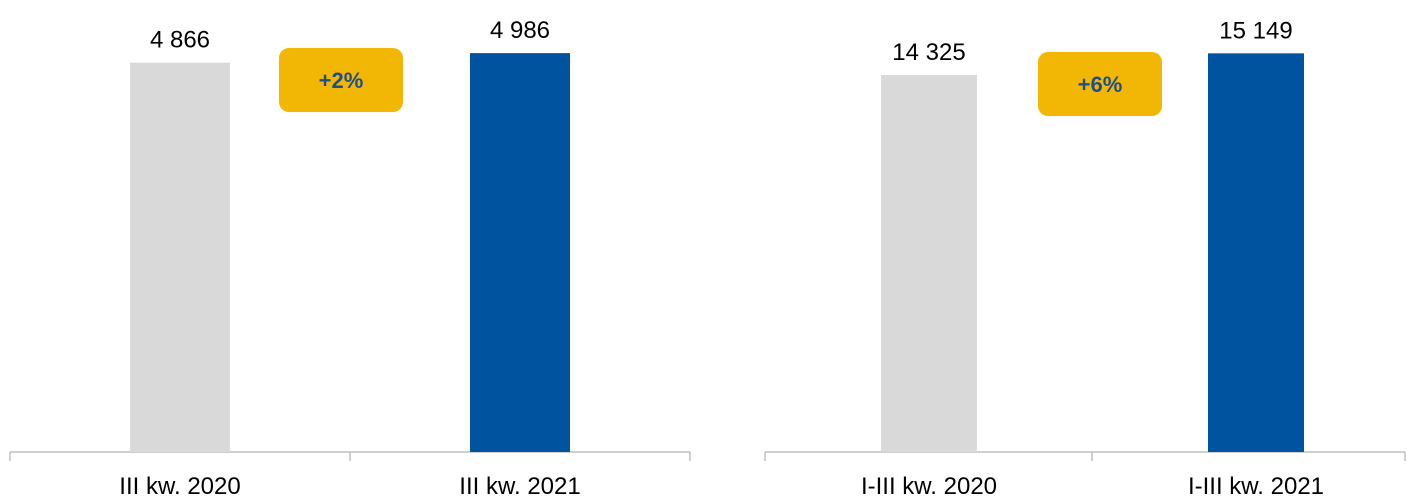  Describe the element at coordinates (929, 264) in the screenshot. I see `bar-i-iii-kw-2020` at that location.